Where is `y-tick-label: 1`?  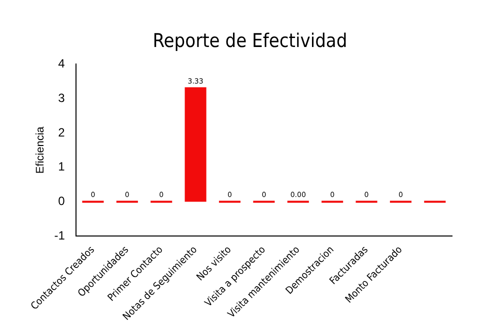 y-tick-label: 1 is located at coordinates (62, 167).